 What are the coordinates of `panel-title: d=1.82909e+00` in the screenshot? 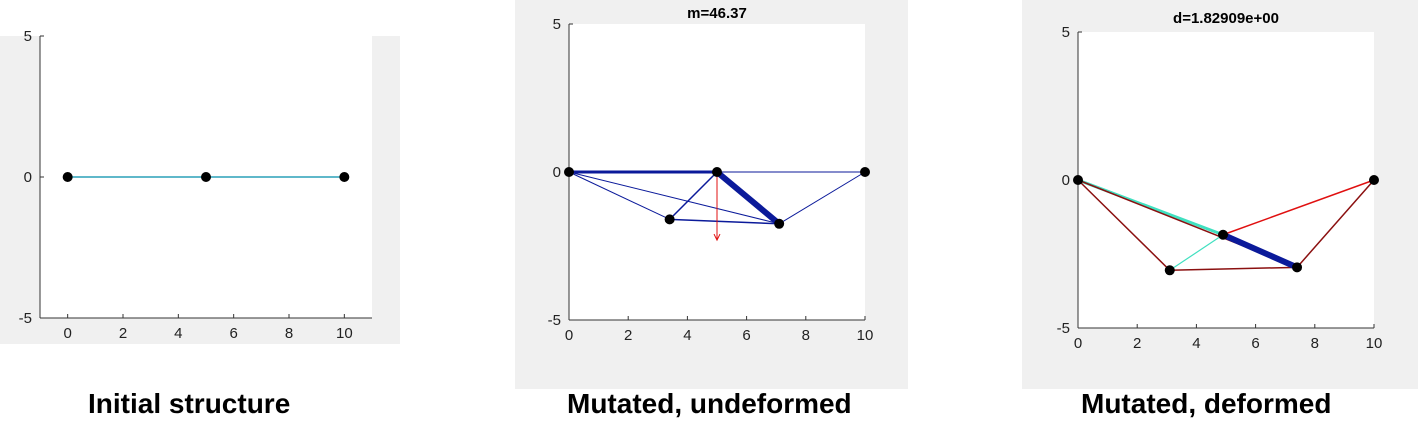 It's located at (1226, 18).